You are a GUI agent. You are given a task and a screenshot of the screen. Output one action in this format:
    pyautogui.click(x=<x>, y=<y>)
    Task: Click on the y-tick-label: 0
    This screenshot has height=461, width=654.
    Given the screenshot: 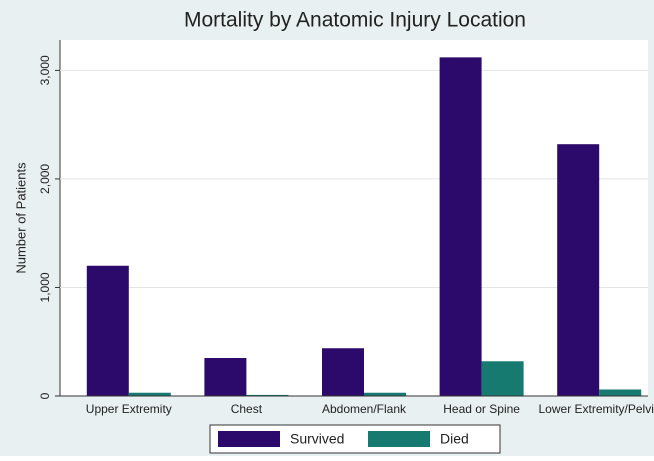 What is the action you would take?
    pyautogui.click(x=45, y=395)
    